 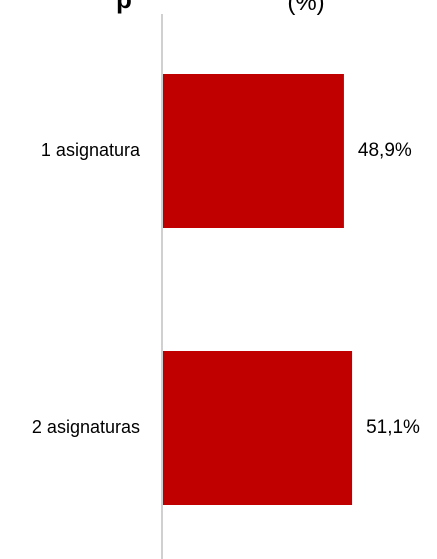 I want to click on chart-title-fragment-unit: (%), so click(x=305, y=8).